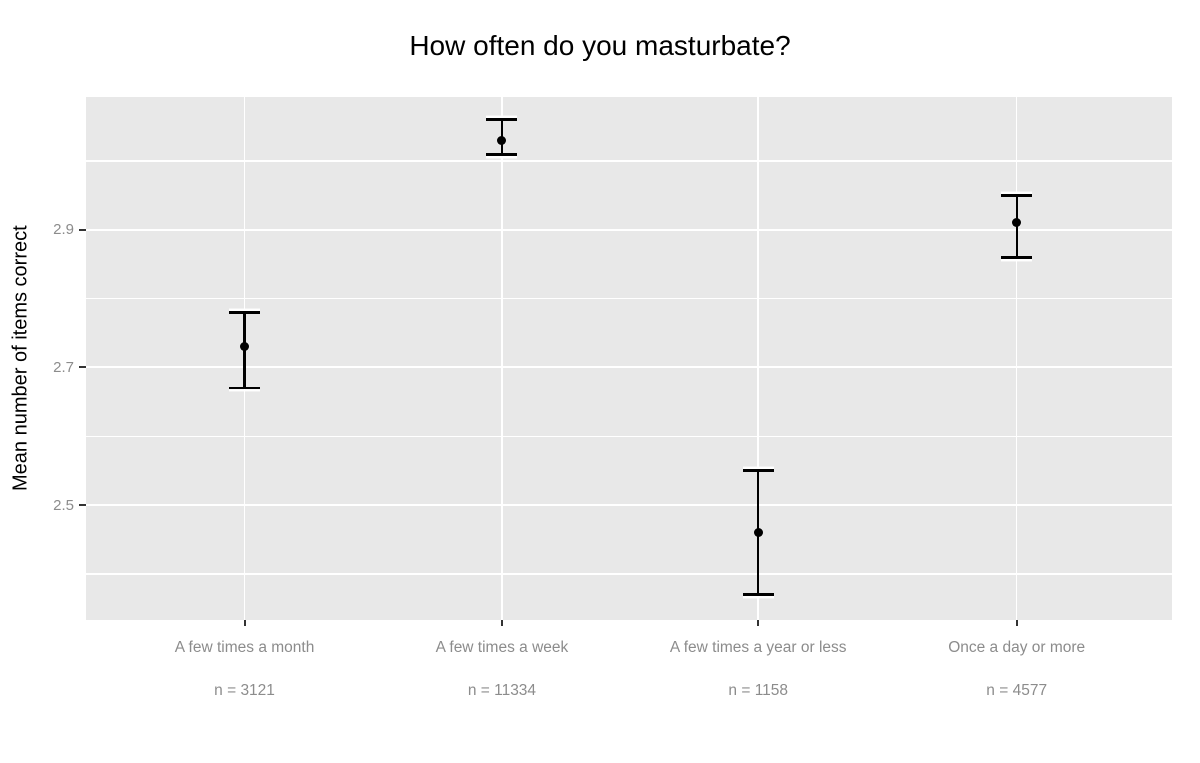 The width and height of the screenshot is (1200, 763). I want to click on x-category-label-block: A few times a month n = 3121, so click(245, 669).